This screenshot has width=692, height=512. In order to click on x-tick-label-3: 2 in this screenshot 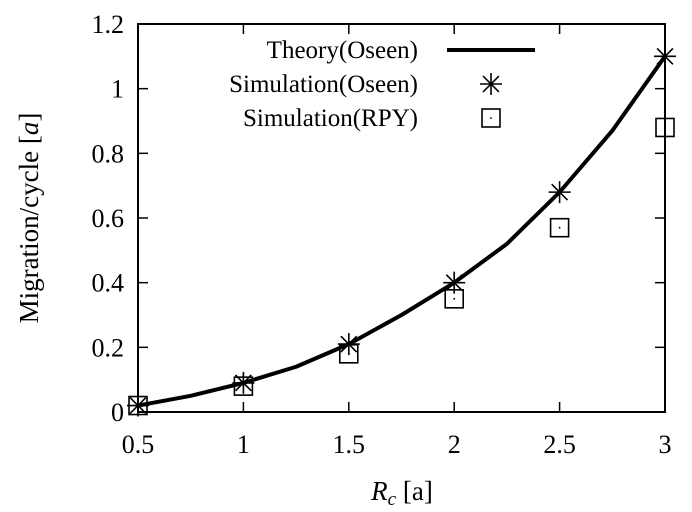, I will do `click(454, 444)`.